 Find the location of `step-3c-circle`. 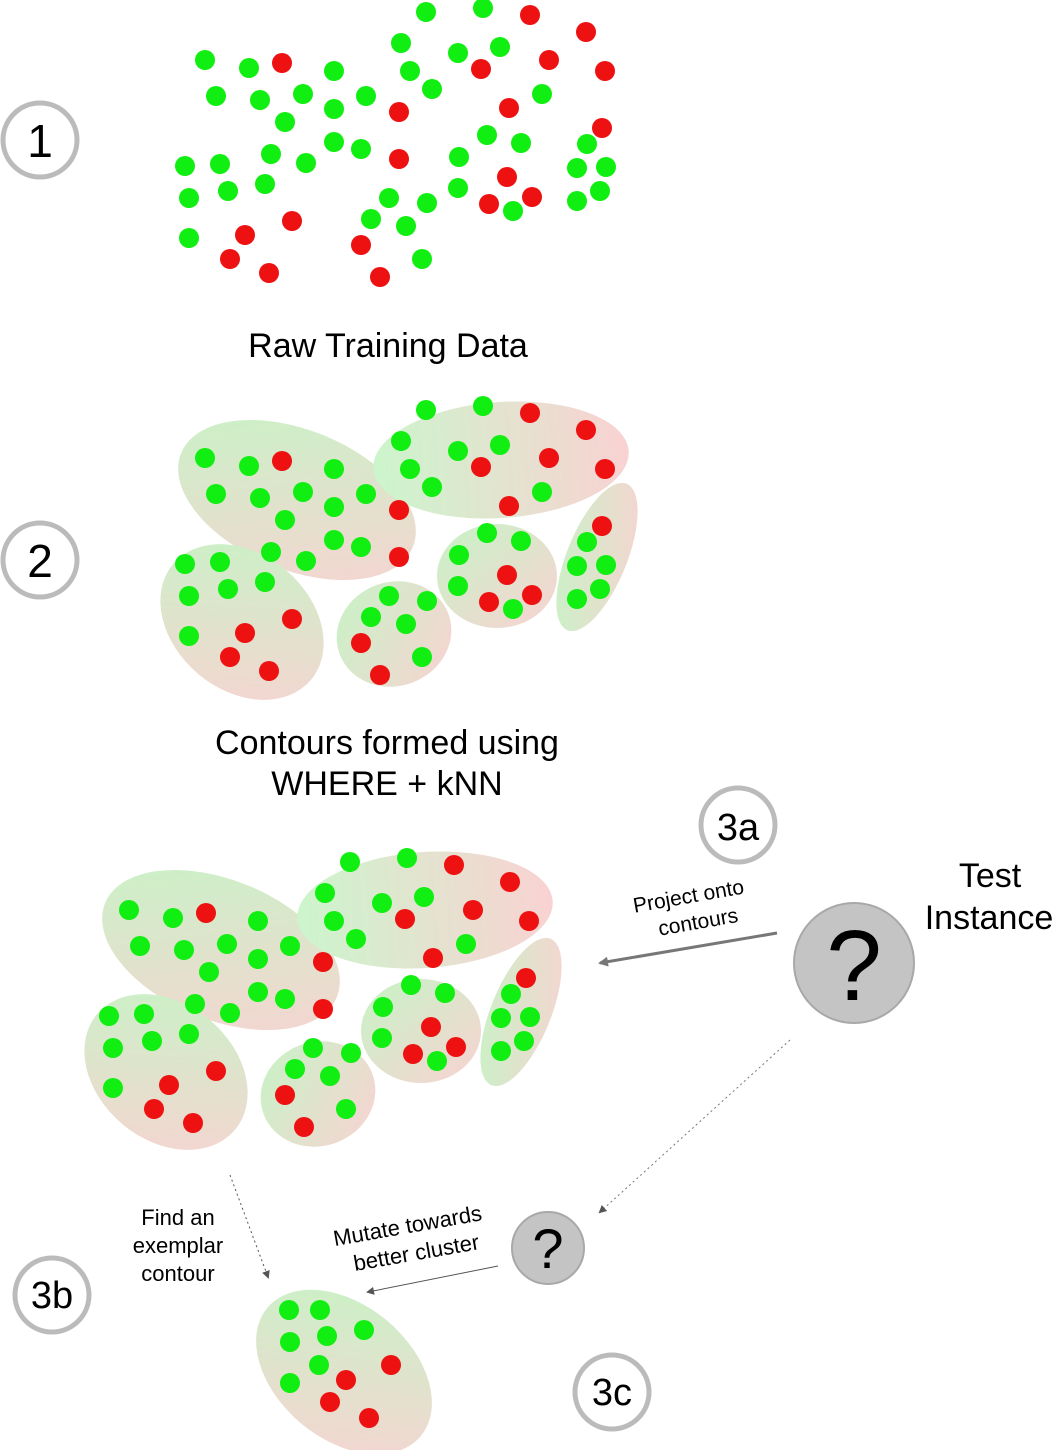

step-3c-circle is located at coordinates (612, 1392).